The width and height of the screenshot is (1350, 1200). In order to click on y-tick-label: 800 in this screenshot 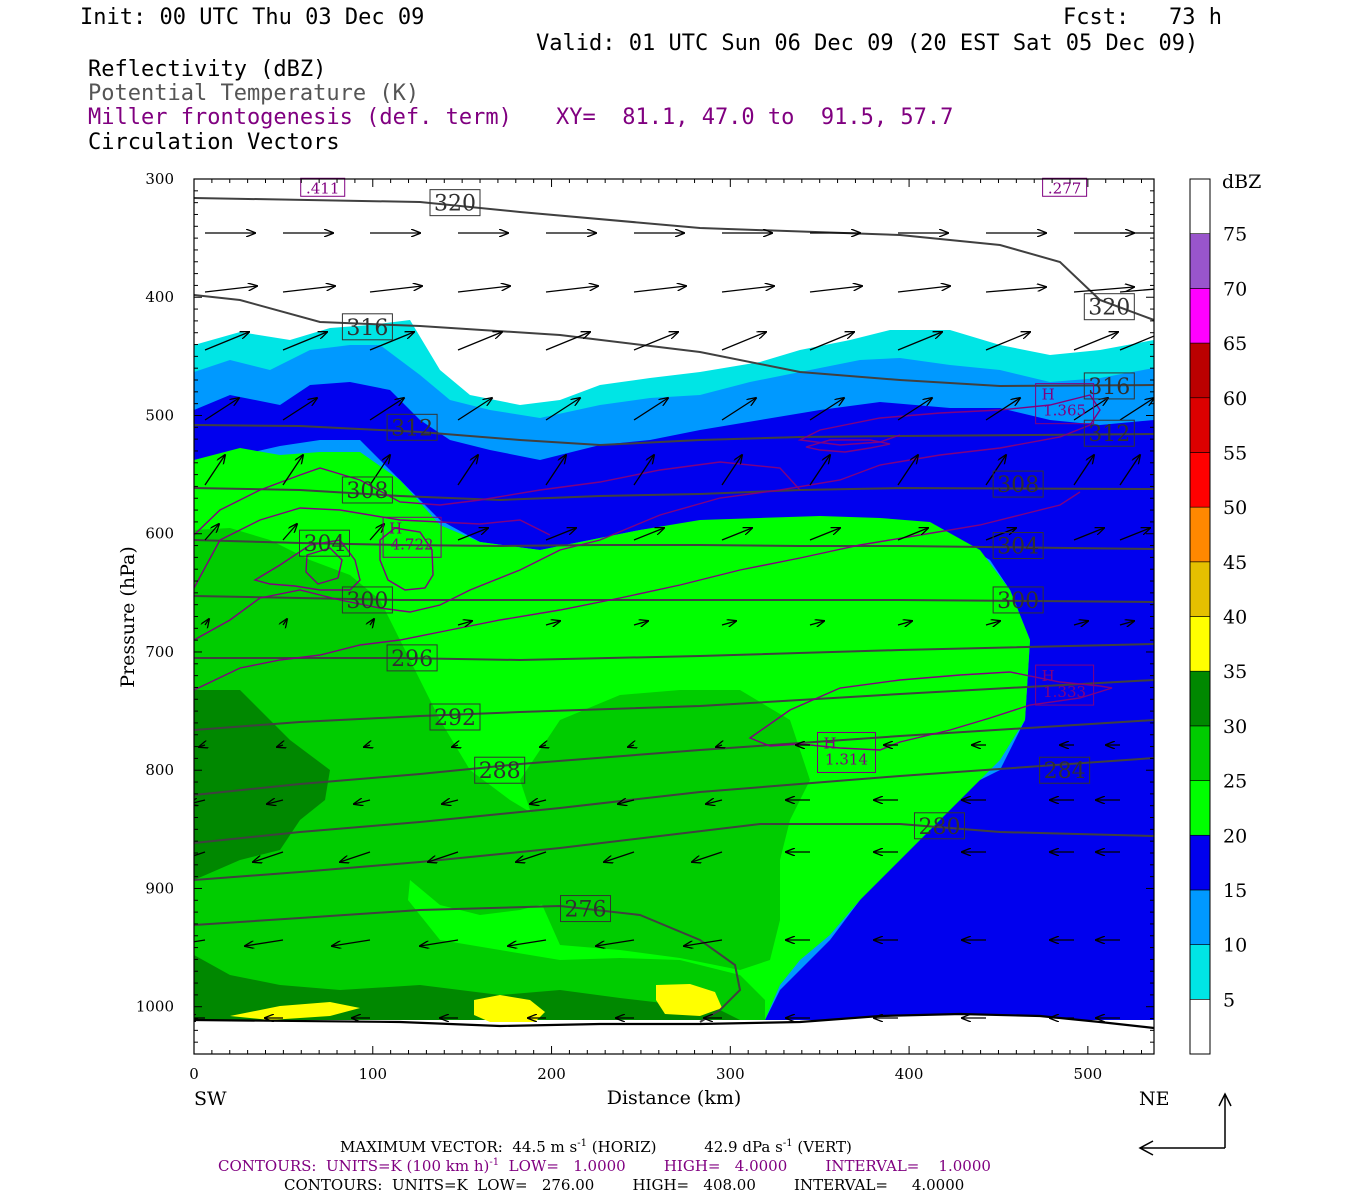, I will do `click(159, 770)`.